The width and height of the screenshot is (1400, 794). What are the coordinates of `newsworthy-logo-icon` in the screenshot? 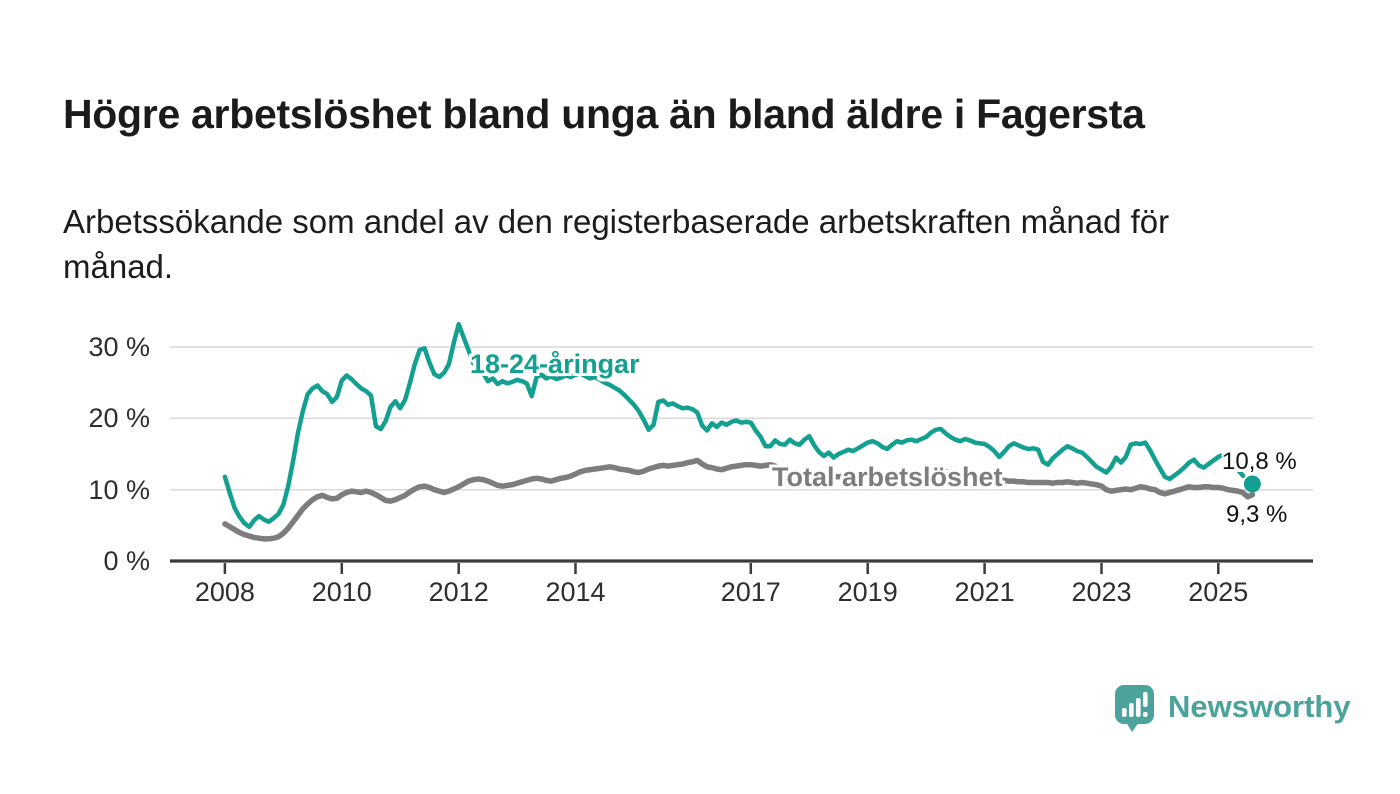 It's located at (1134, 708).